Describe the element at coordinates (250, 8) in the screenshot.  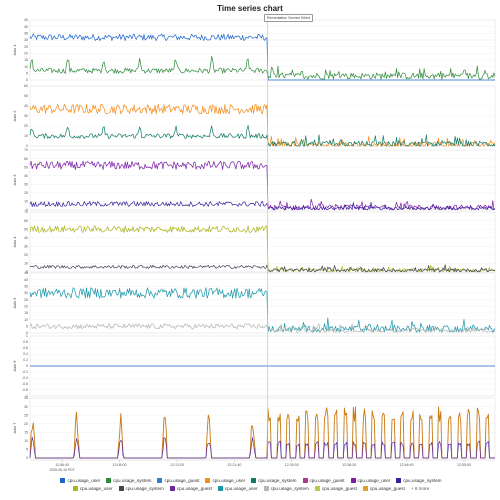
I see `chart-title: Time series chart` at that location.